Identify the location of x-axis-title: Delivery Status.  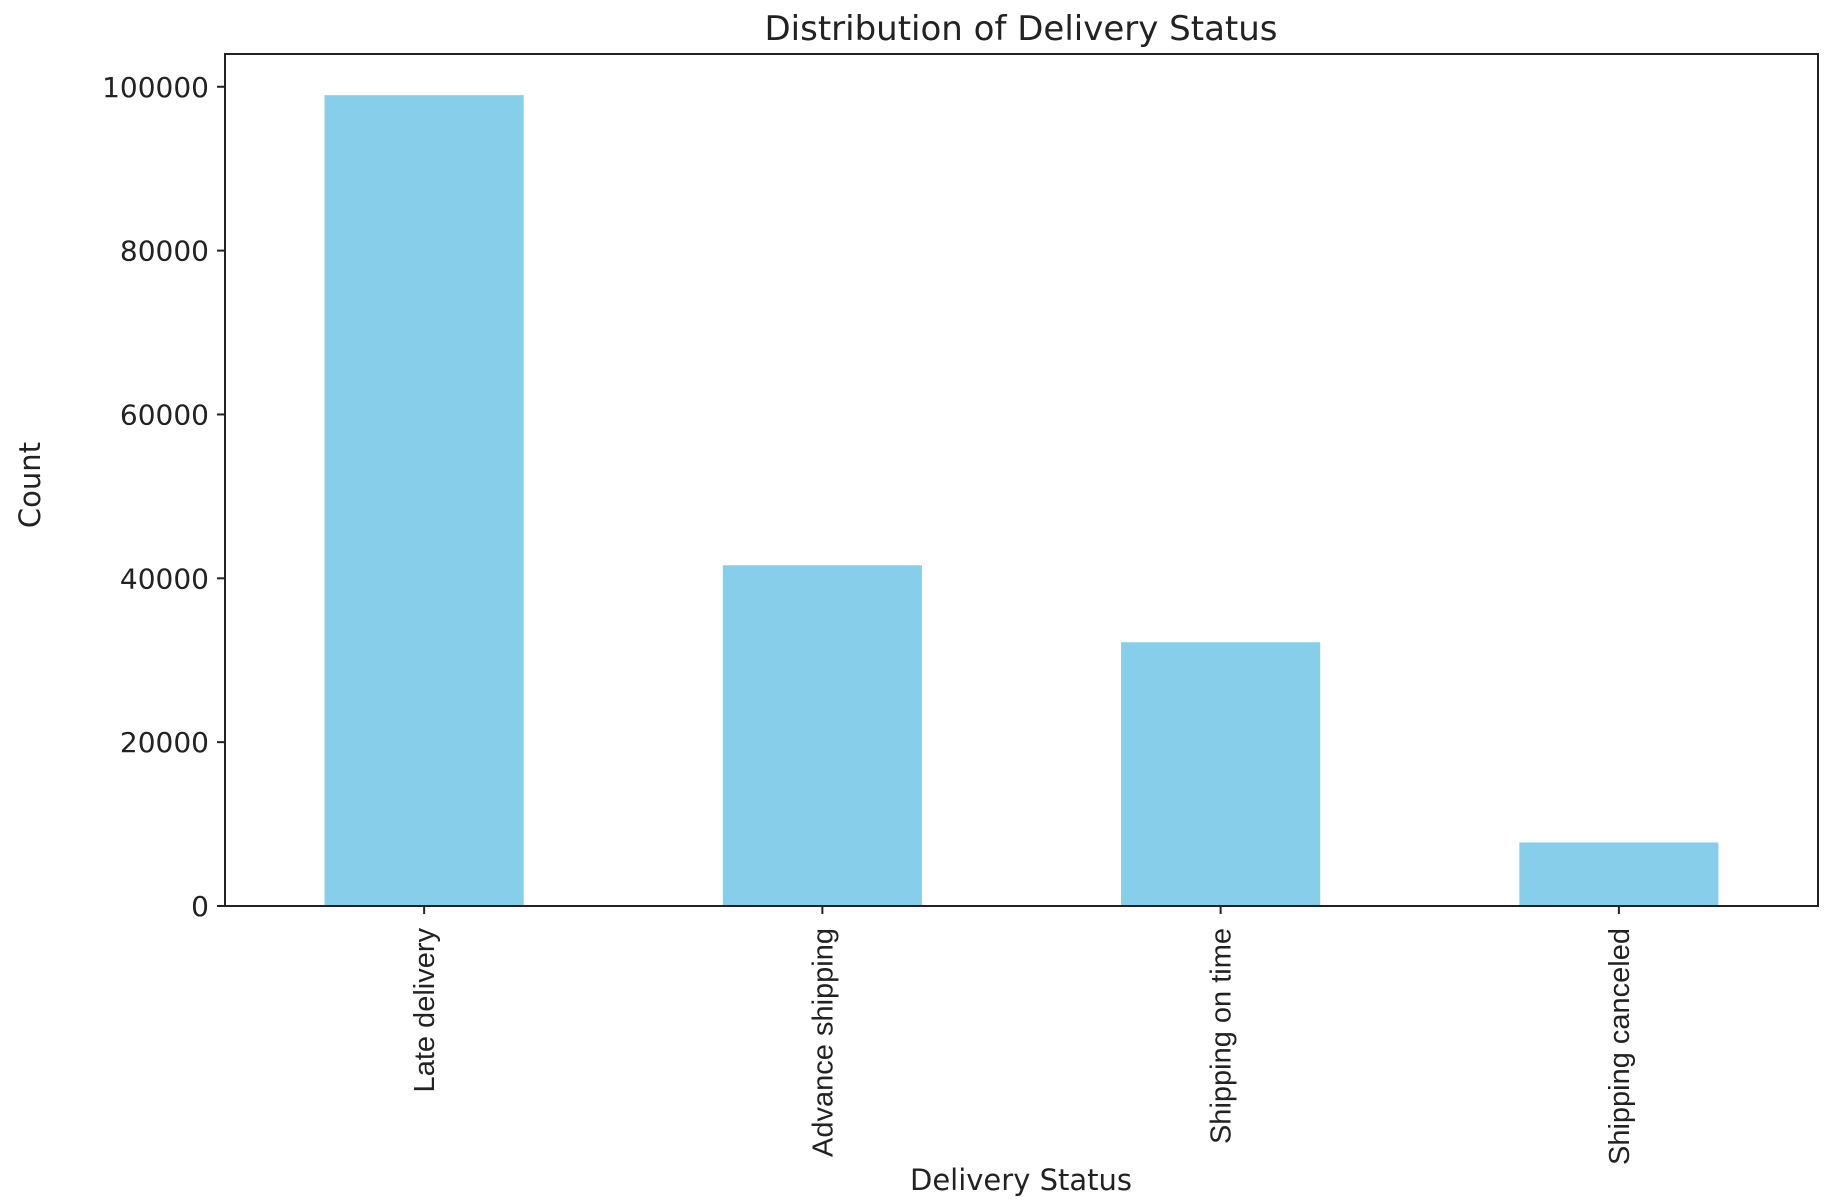
(1021, 1180).